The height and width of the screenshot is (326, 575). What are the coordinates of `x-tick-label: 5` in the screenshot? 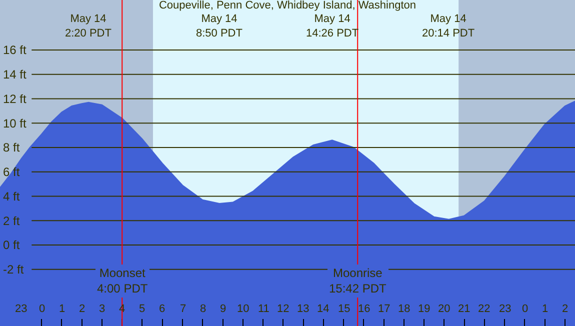 It's located at (142, 309).